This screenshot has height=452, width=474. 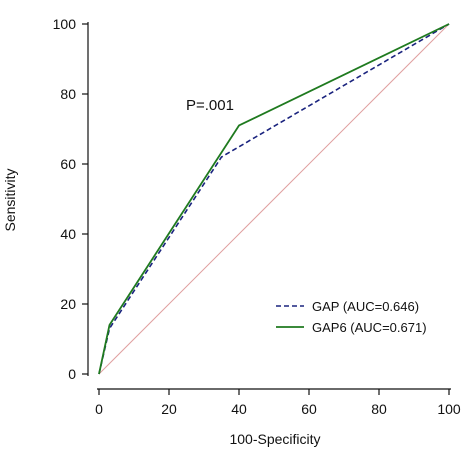 I want to click on y-tick-label: 40, so click(x=68, y=234).